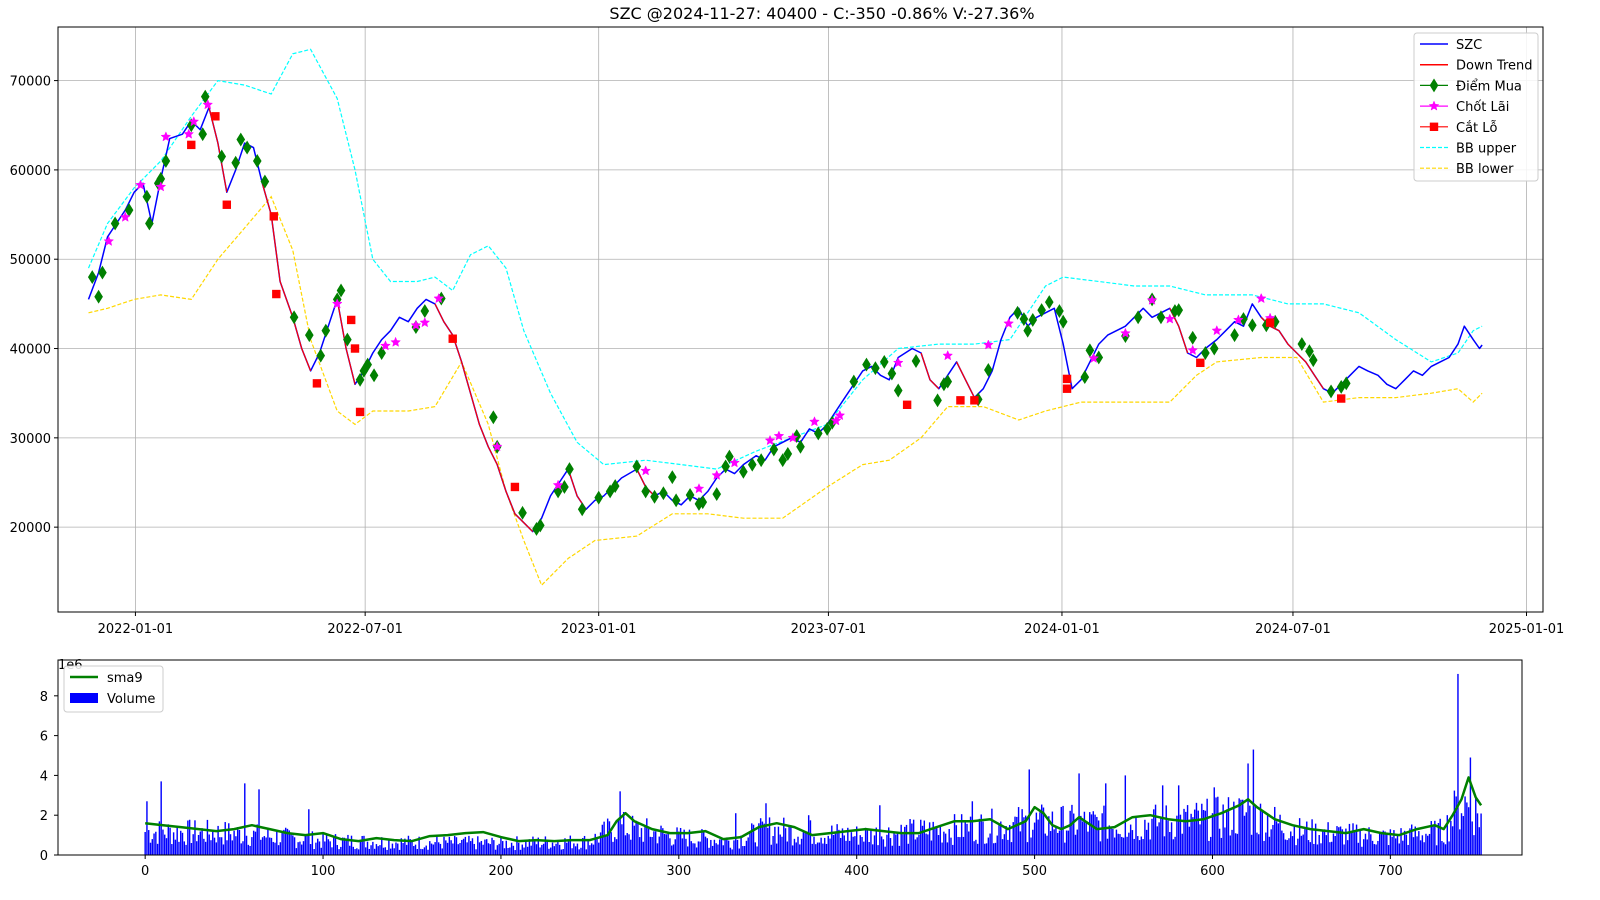  I want to click on volume-x-tick-label: 700, so click(1390, 871).